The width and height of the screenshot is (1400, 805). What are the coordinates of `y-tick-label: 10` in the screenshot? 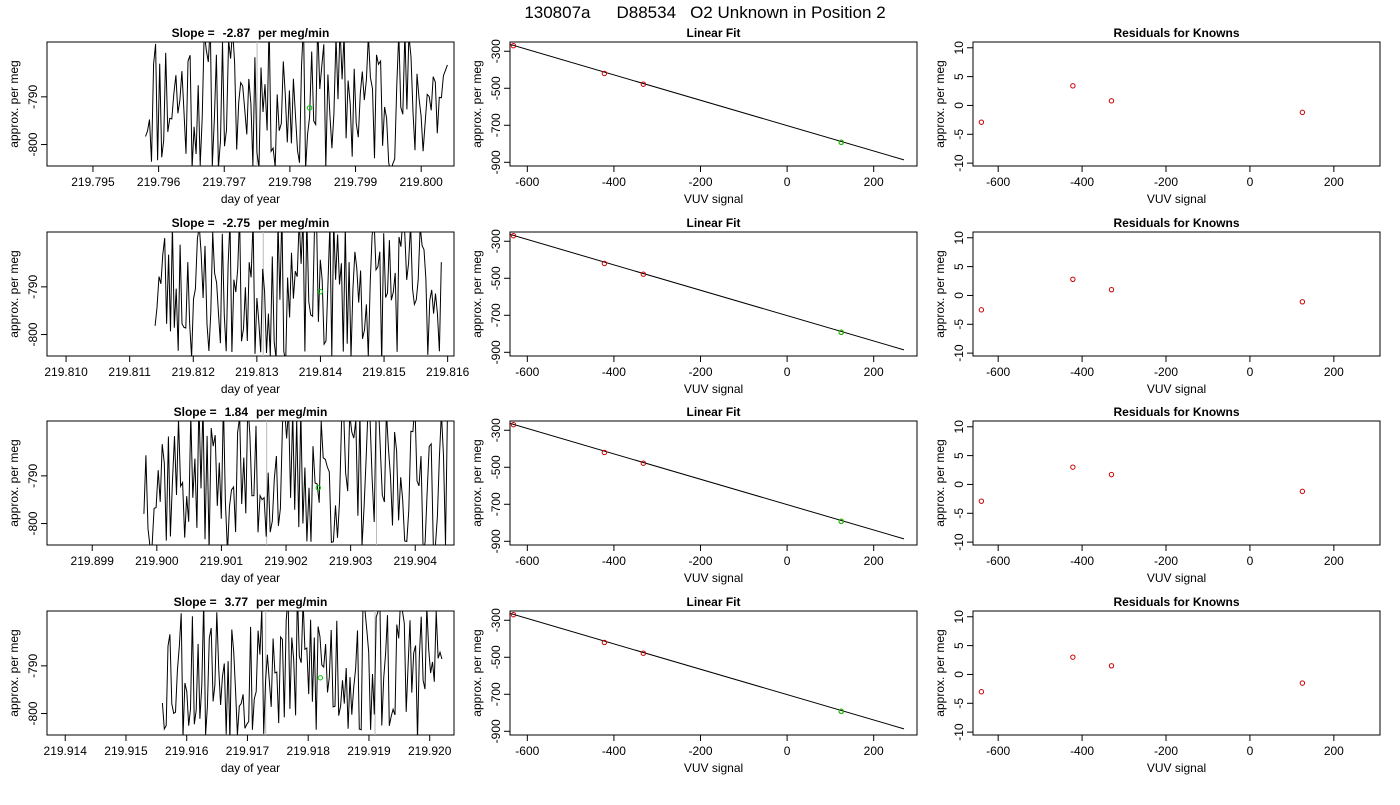 It's located at (959, 617).